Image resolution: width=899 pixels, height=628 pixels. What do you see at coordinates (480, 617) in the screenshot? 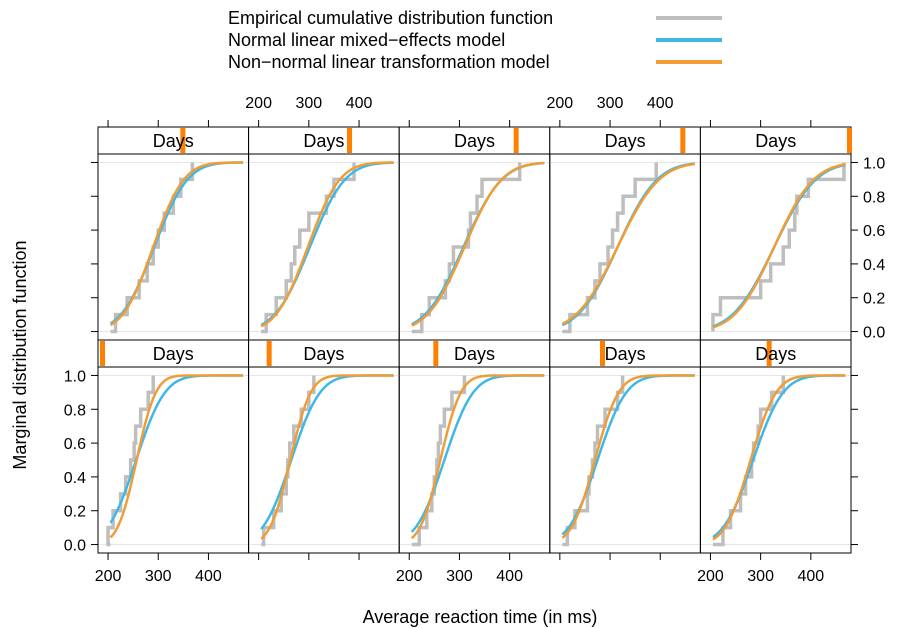
I see `x-axis-title: Average reaction time (in ms)` at bounding box center [480, 617].